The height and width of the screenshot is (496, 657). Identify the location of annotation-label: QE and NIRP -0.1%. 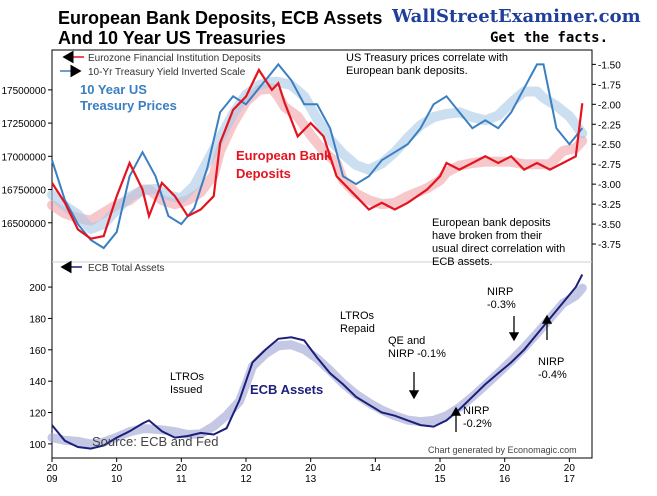
(417, 347).